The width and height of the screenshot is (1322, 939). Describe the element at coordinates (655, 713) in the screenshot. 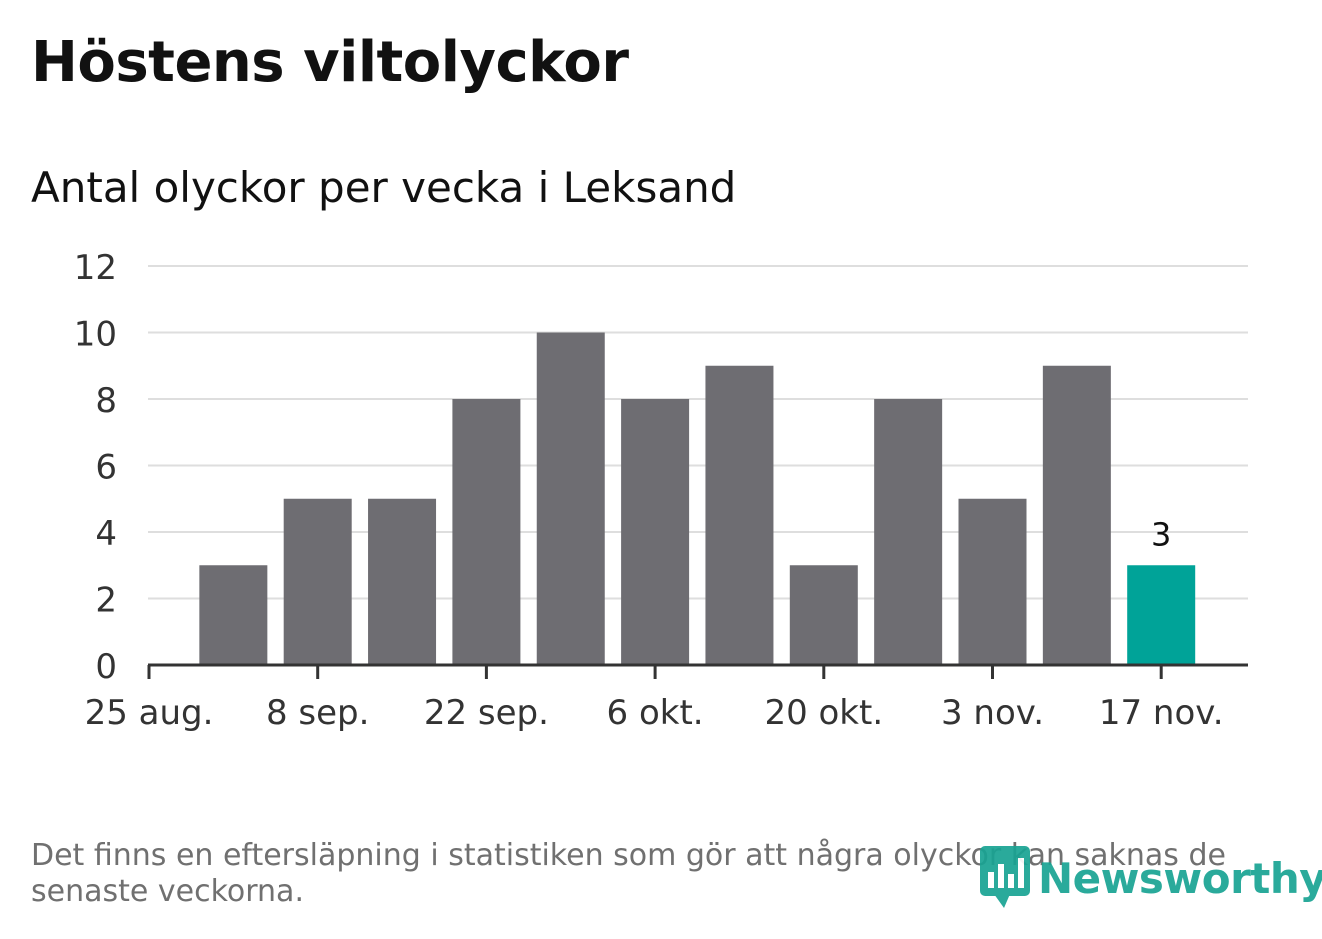

I see `x-tick-label: 6 okt.` at that location.